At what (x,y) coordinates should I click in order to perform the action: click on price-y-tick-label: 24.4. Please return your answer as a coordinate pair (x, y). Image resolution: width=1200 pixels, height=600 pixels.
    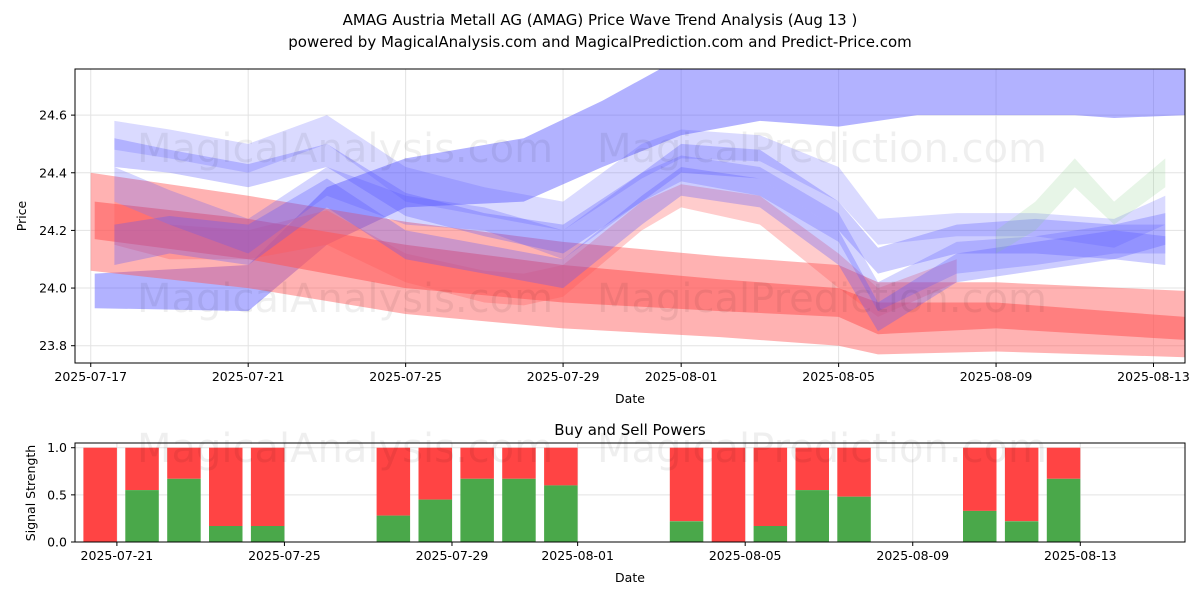
    Looking at the image, I should click on (53, 172).